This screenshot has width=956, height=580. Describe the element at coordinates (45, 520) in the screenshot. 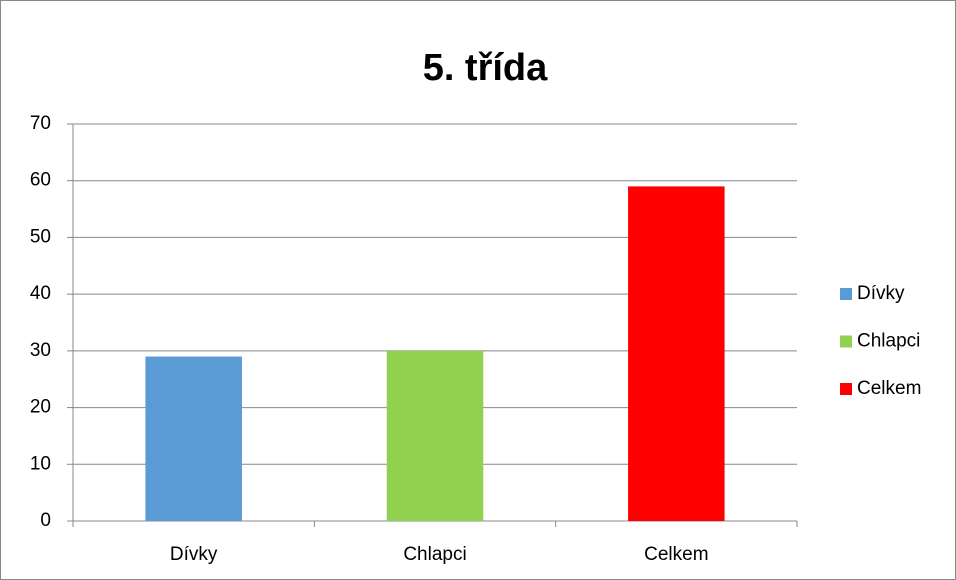

I see `y-tick-label: 0` at that location.